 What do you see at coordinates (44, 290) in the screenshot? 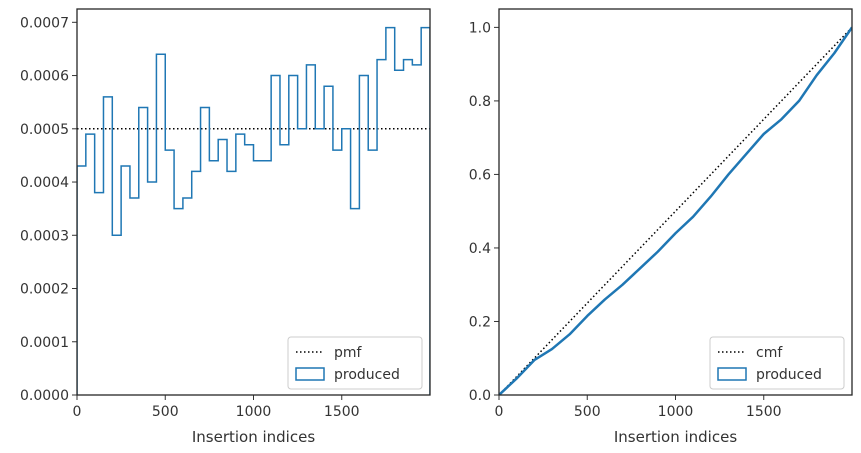
I see `y-tick-label: 0.0002` at bounding box center [44, 290].